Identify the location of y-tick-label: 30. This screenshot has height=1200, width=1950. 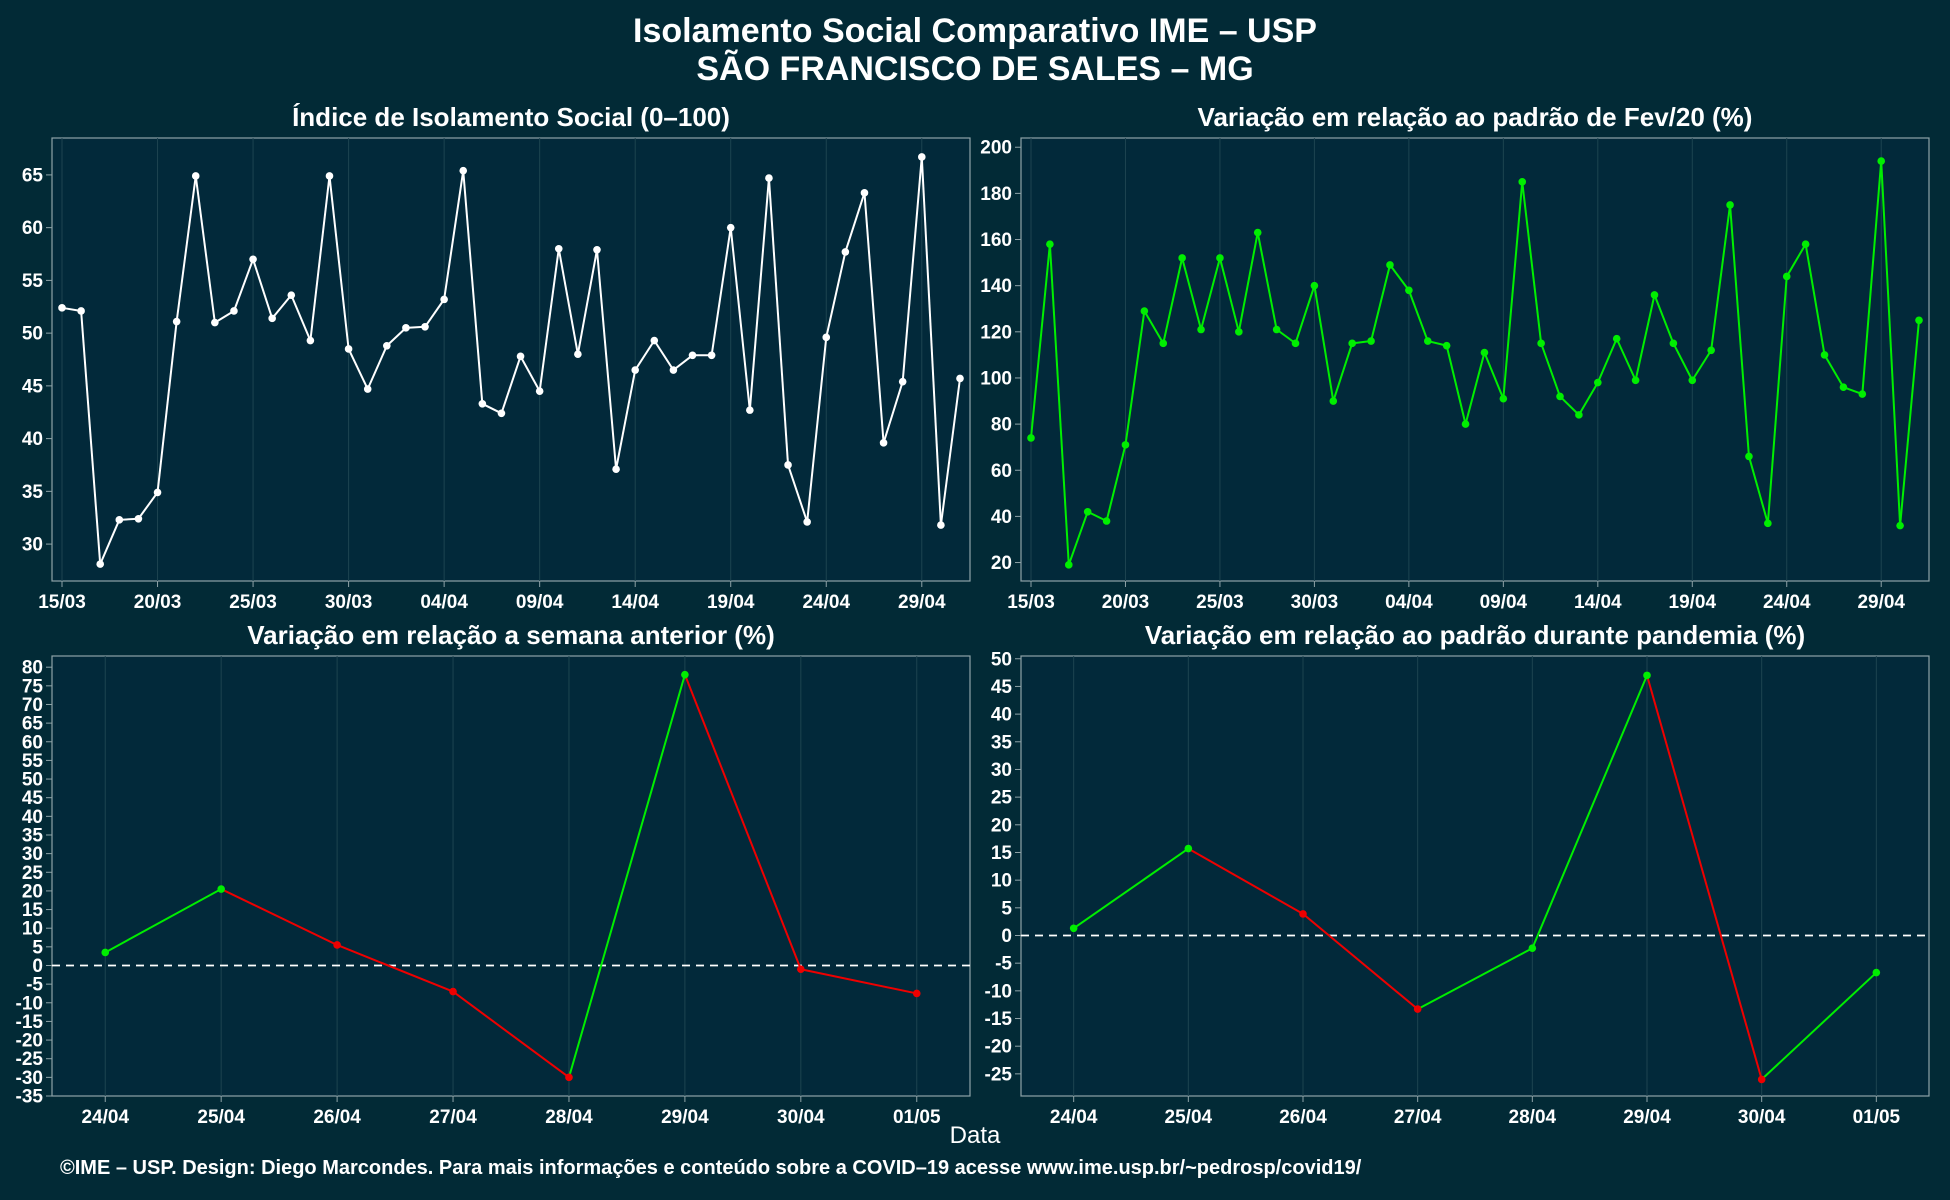
(1001, 770).